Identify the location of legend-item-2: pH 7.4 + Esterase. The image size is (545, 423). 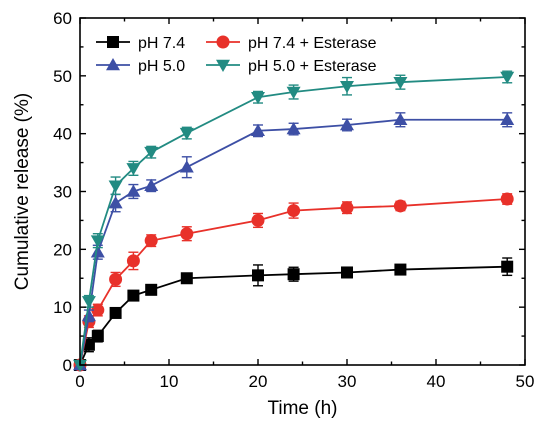
(291, 43).